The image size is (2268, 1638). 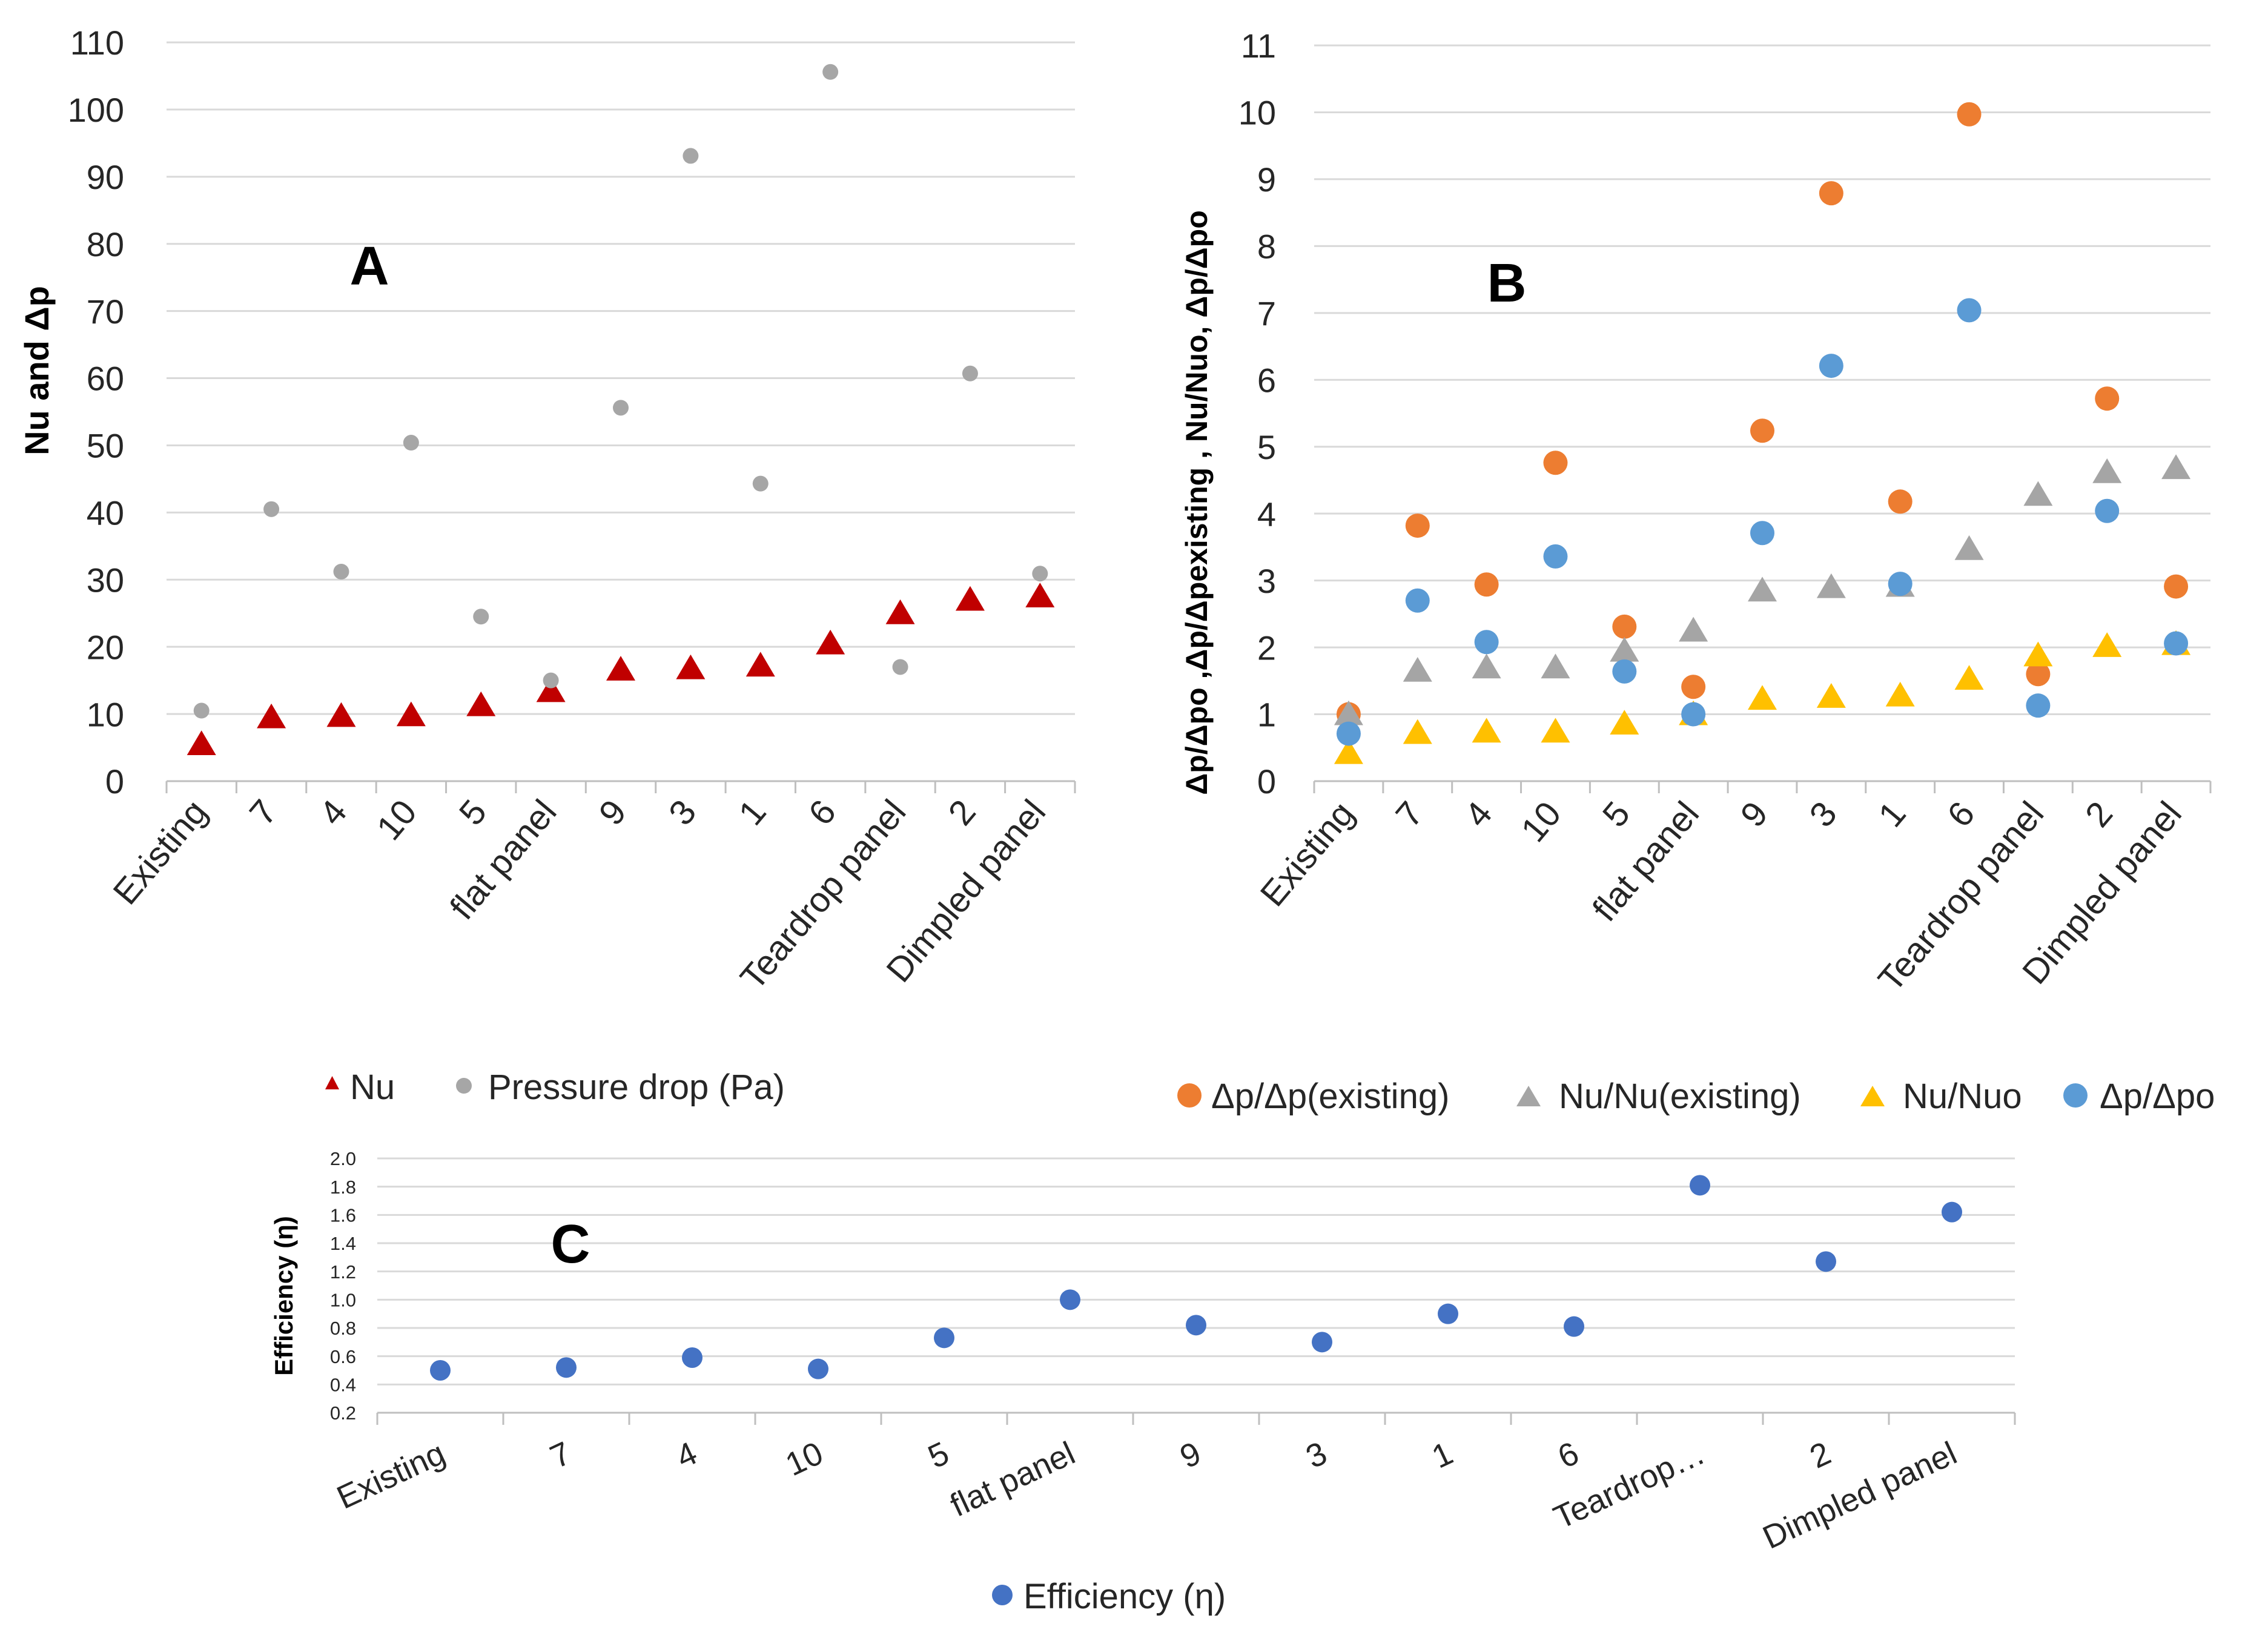 What do you see at coordinates (752, 813) in the screenshot?
I see `chart-a-x-tick-label: 1` at bounding box center [752, 813].